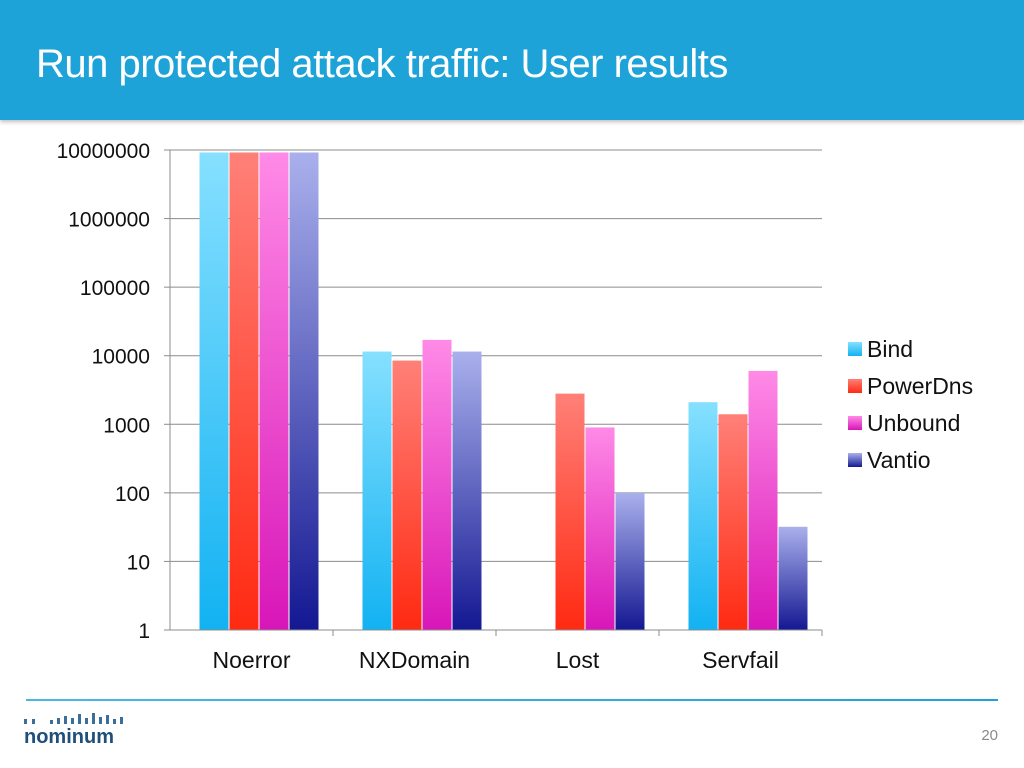  I want to click on y-tick-label: 10000, so click(121, 357).